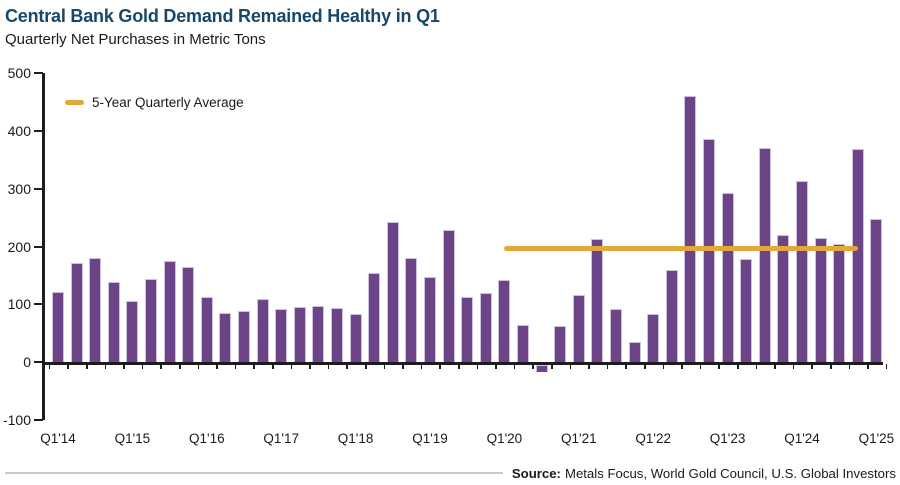  What do you see at coordinates (281, 438) in the screenshot?
I see `x-axis-tick-label: Q1'17` at bounding box center [281, 438].